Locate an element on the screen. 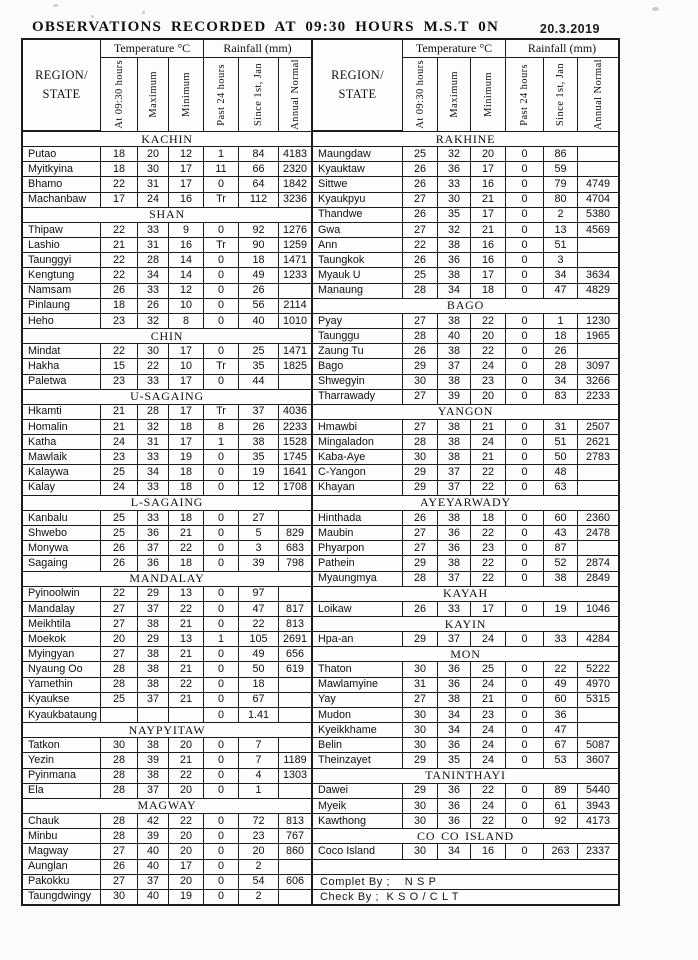 This screenshot has width=698, height=960. temp-max-cell: 32 is located at coordinates (153, 321).